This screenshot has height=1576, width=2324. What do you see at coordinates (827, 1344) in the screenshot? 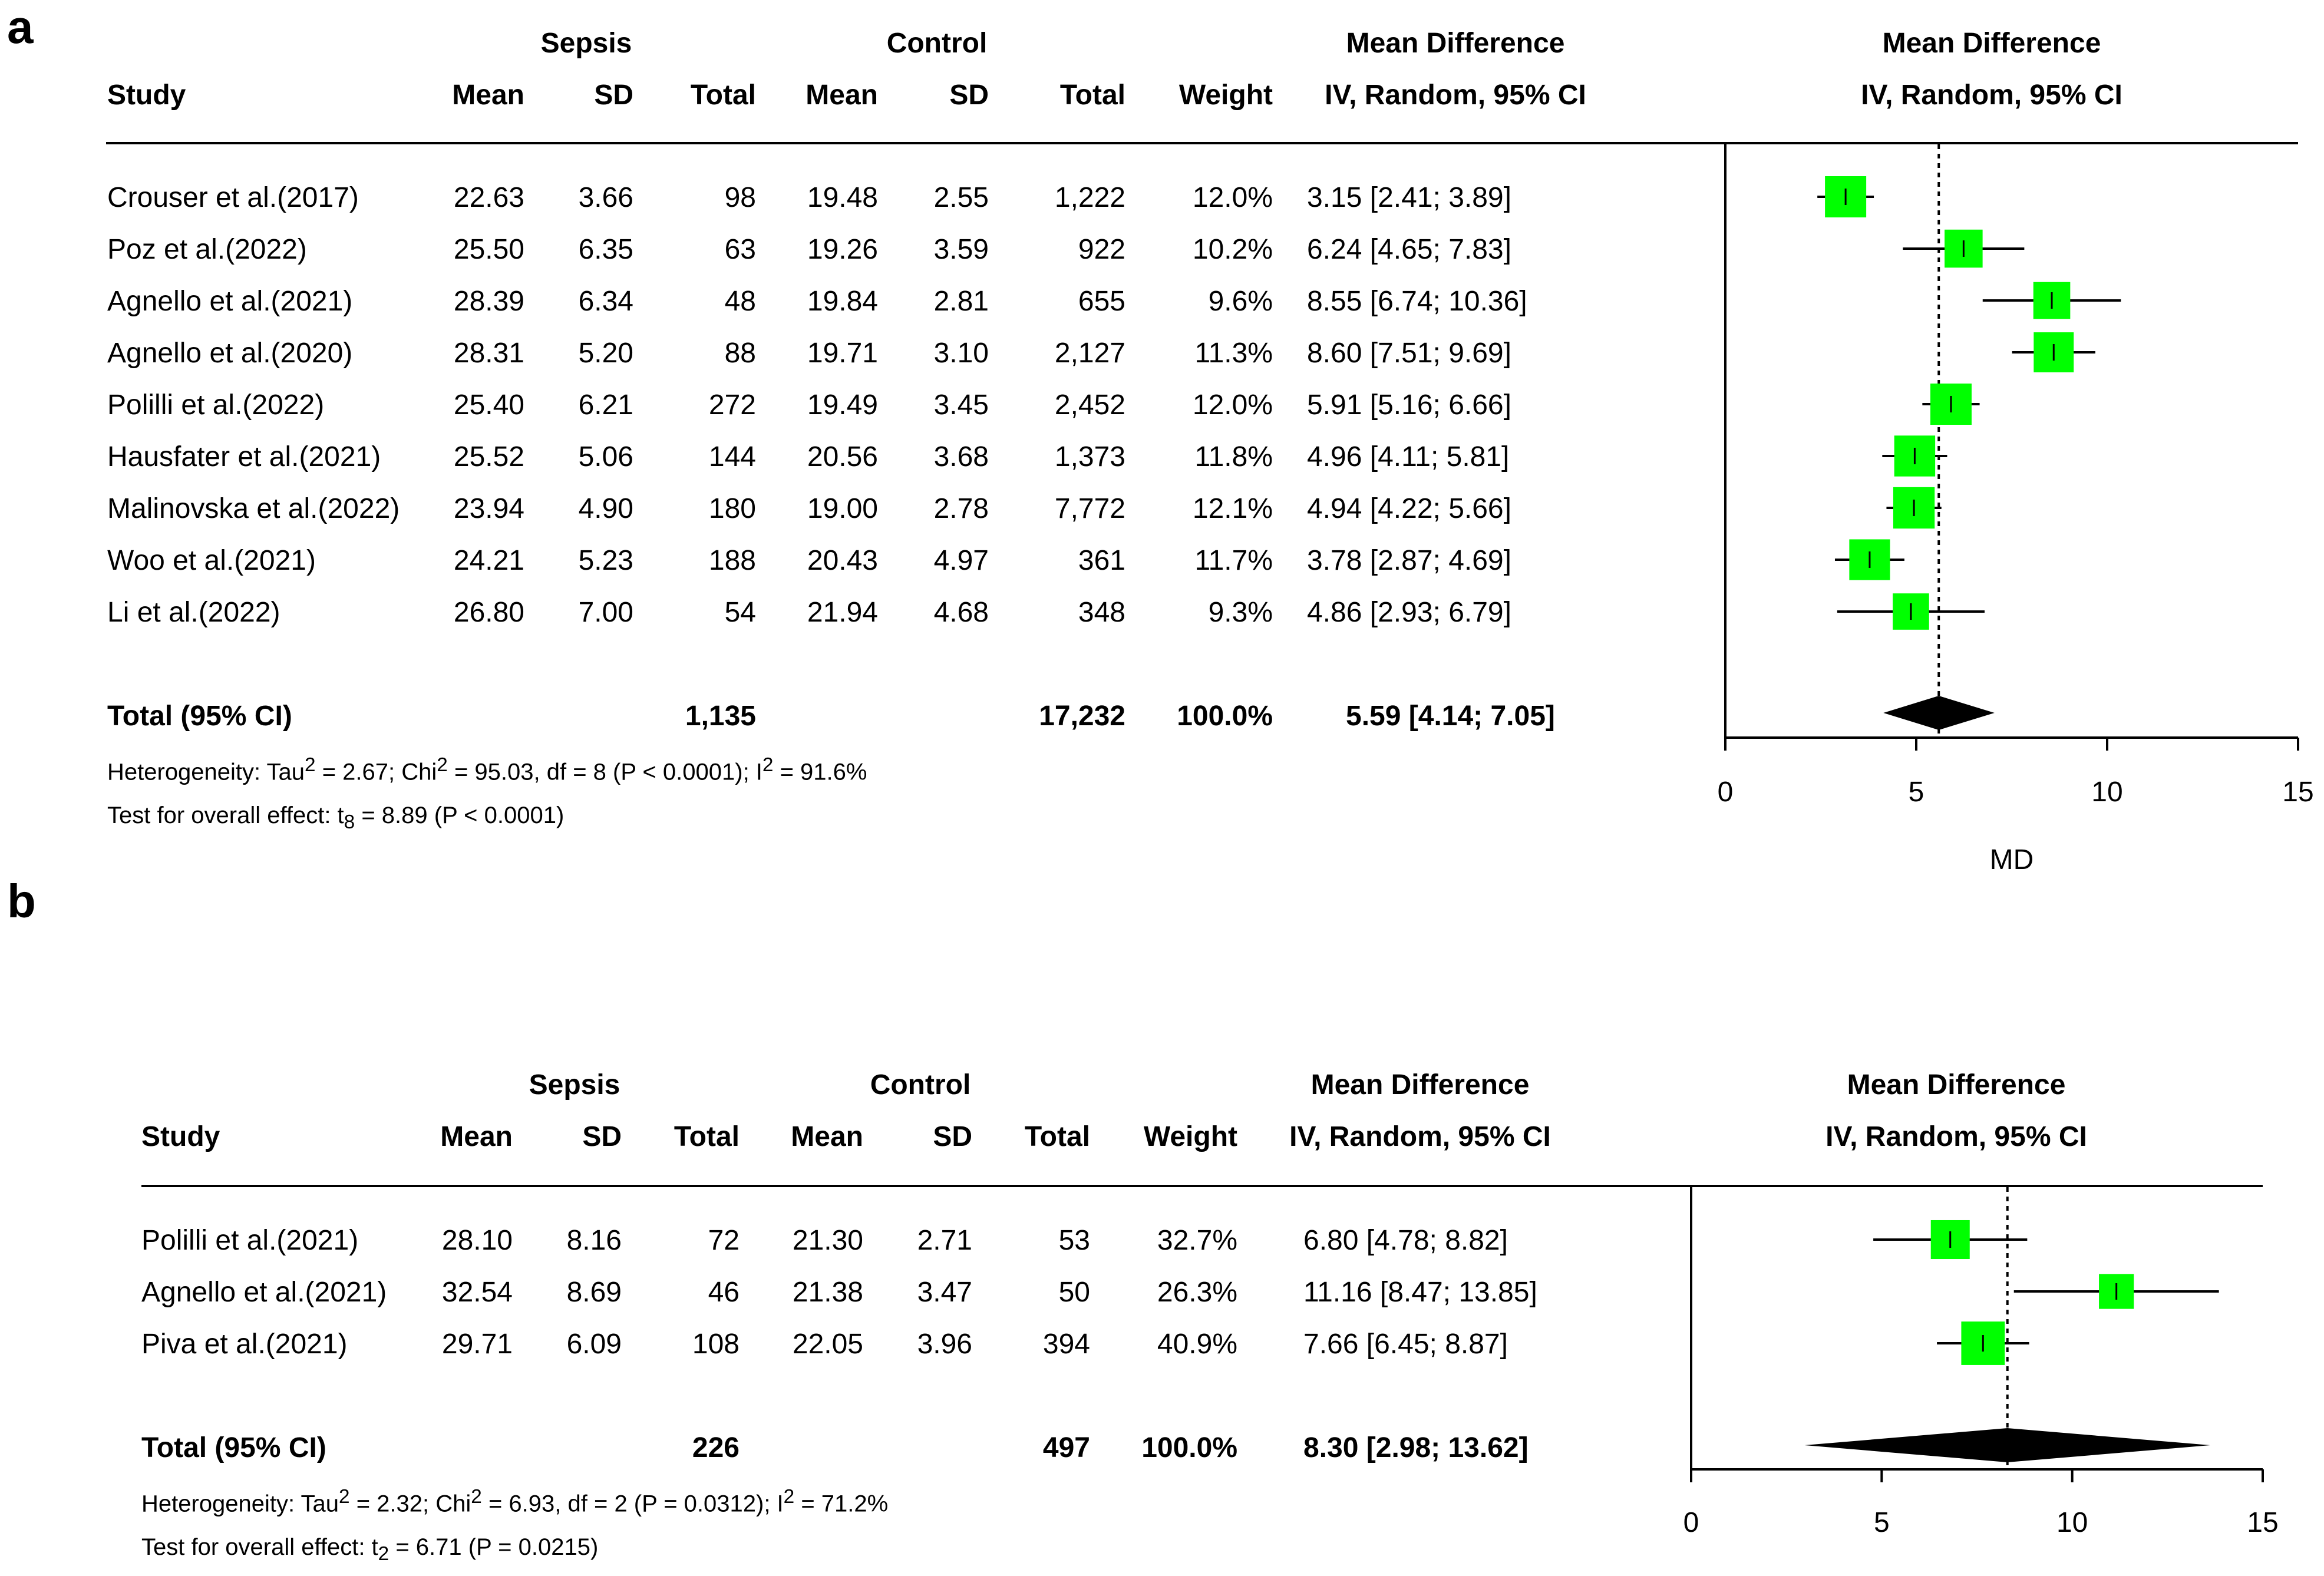
I see `mean2-value: 22.05` at bounding box center [827, 1344].